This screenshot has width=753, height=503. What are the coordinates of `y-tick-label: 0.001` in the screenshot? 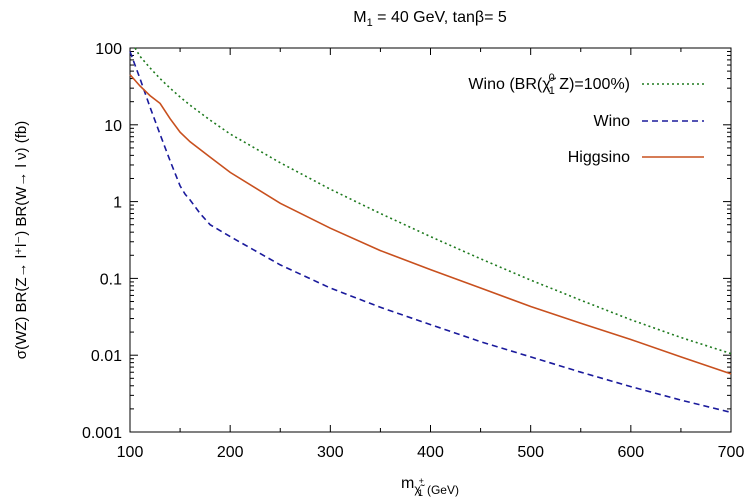 It's located at (102, 433).